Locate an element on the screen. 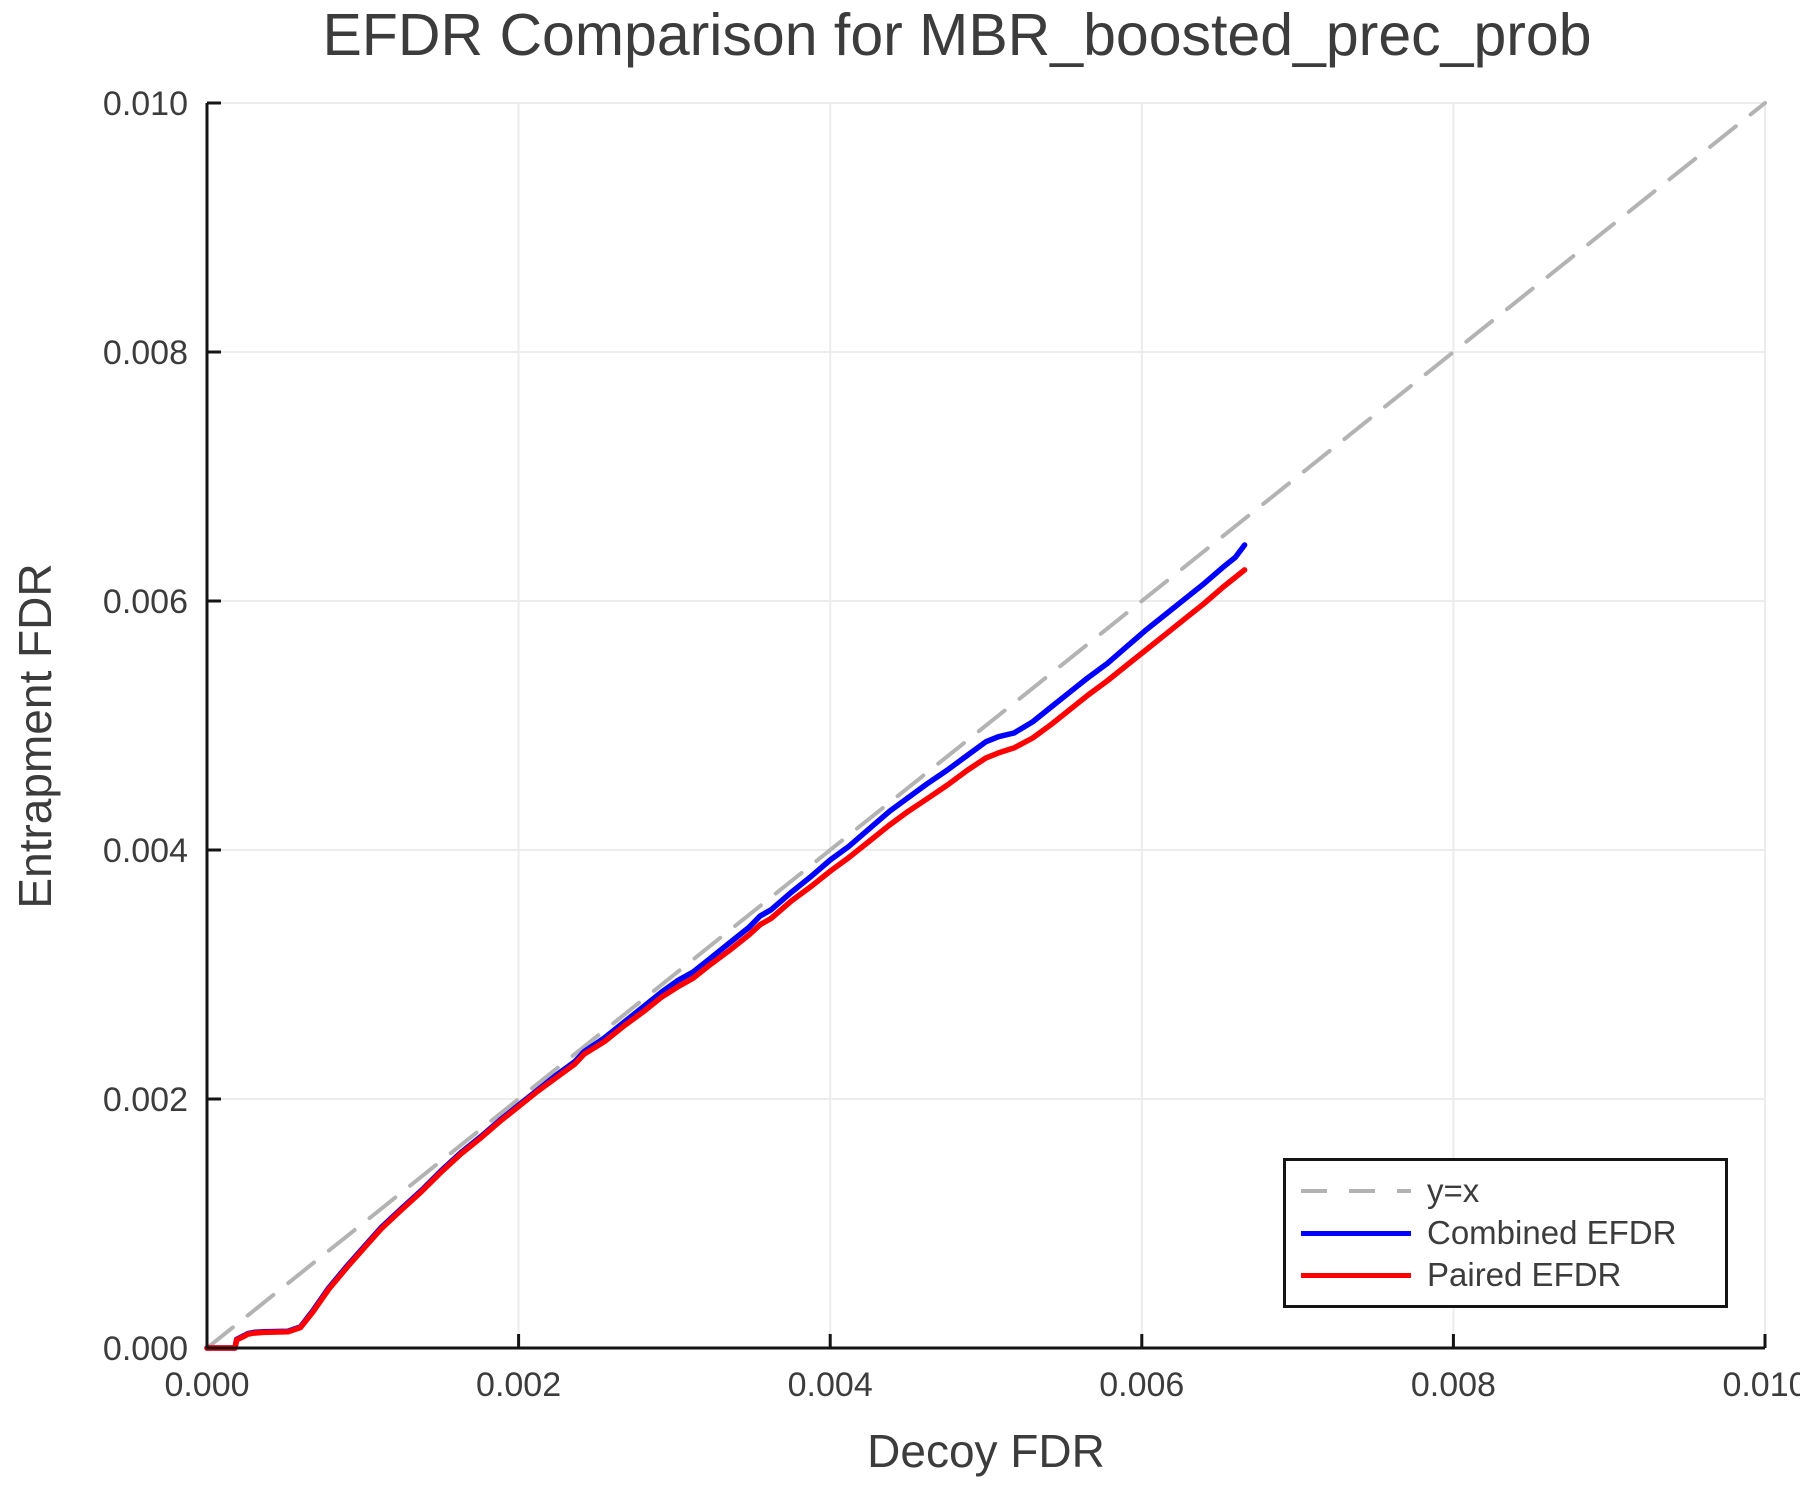 The height and width of the screenshot is (1500, 1800). y-axis-label: Entrapment FDR is located at coordinates (35, 736).